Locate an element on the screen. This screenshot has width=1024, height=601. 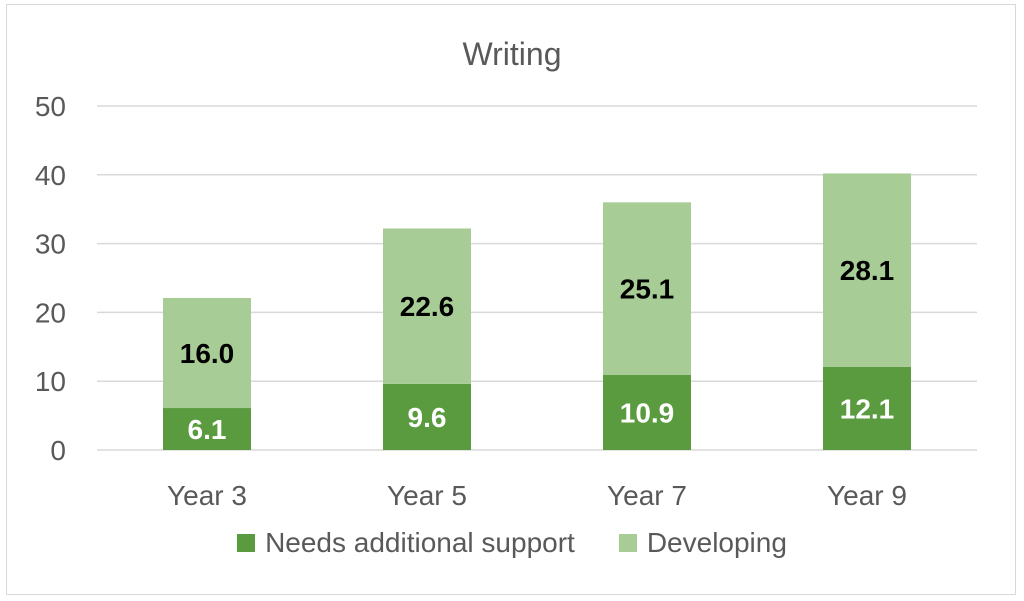
x-tick-label-0: Year 3 is located at coordinates (207, 495).